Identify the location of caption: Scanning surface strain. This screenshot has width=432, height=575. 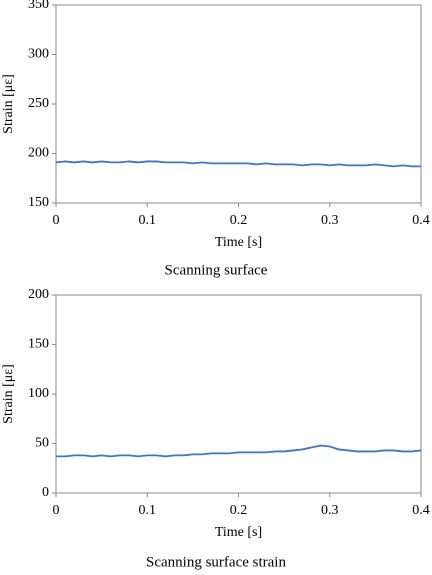
(216, 562).